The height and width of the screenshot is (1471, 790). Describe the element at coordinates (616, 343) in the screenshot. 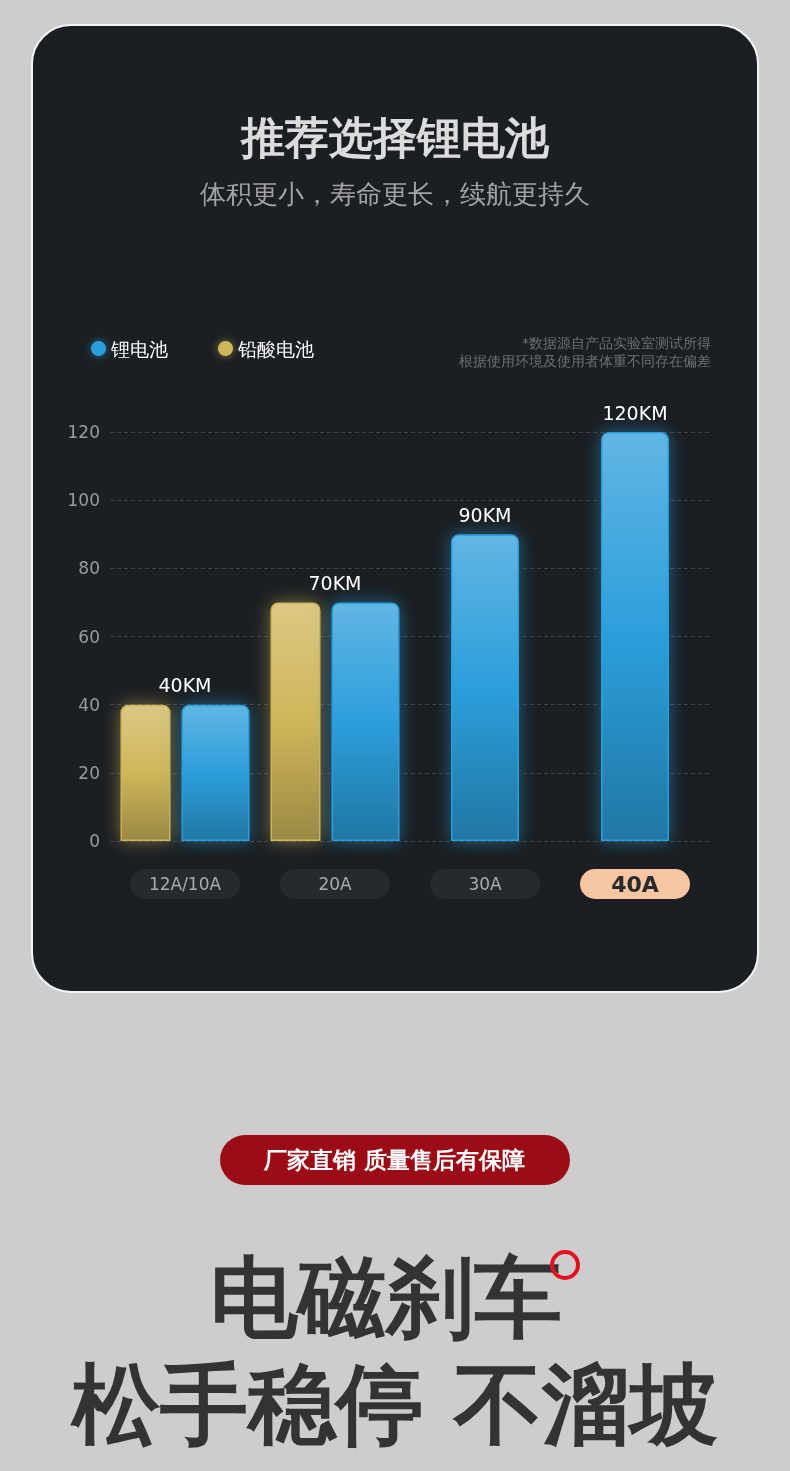

I see `text: *数据源自产品实验室测试所得` at that location.